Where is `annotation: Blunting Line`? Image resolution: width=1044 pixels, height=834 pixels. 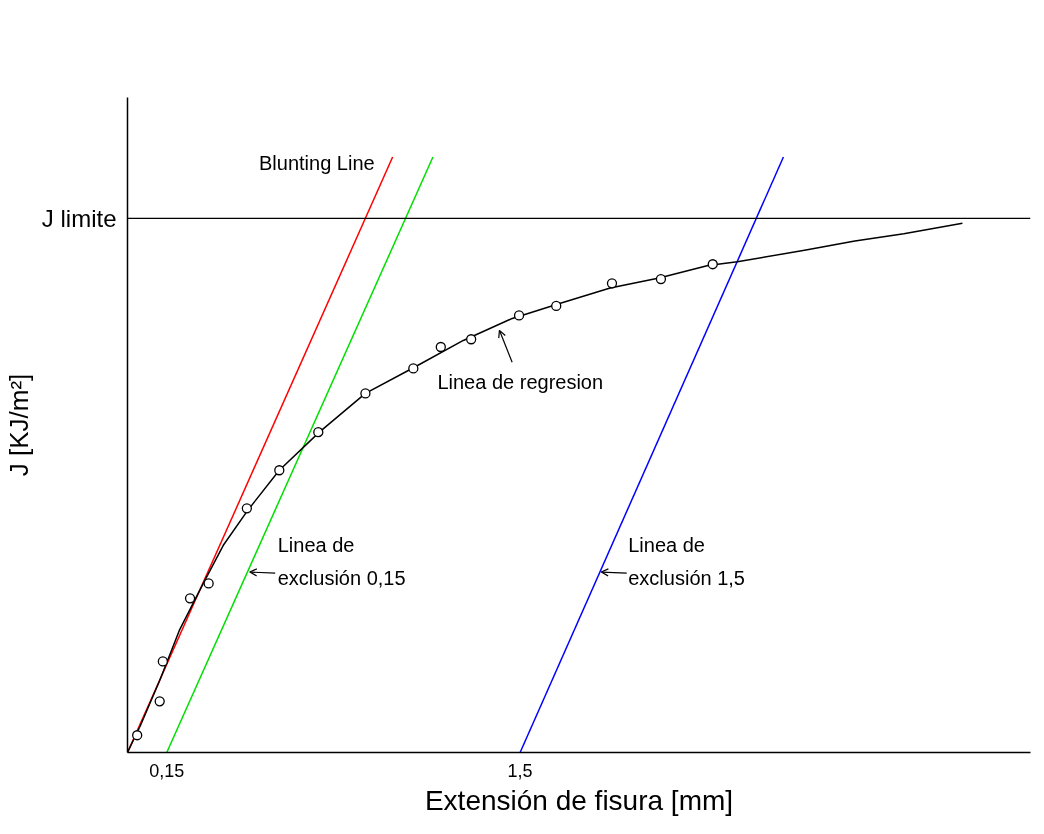 annotation: Blunting Line is located at coordinates (317, 163).